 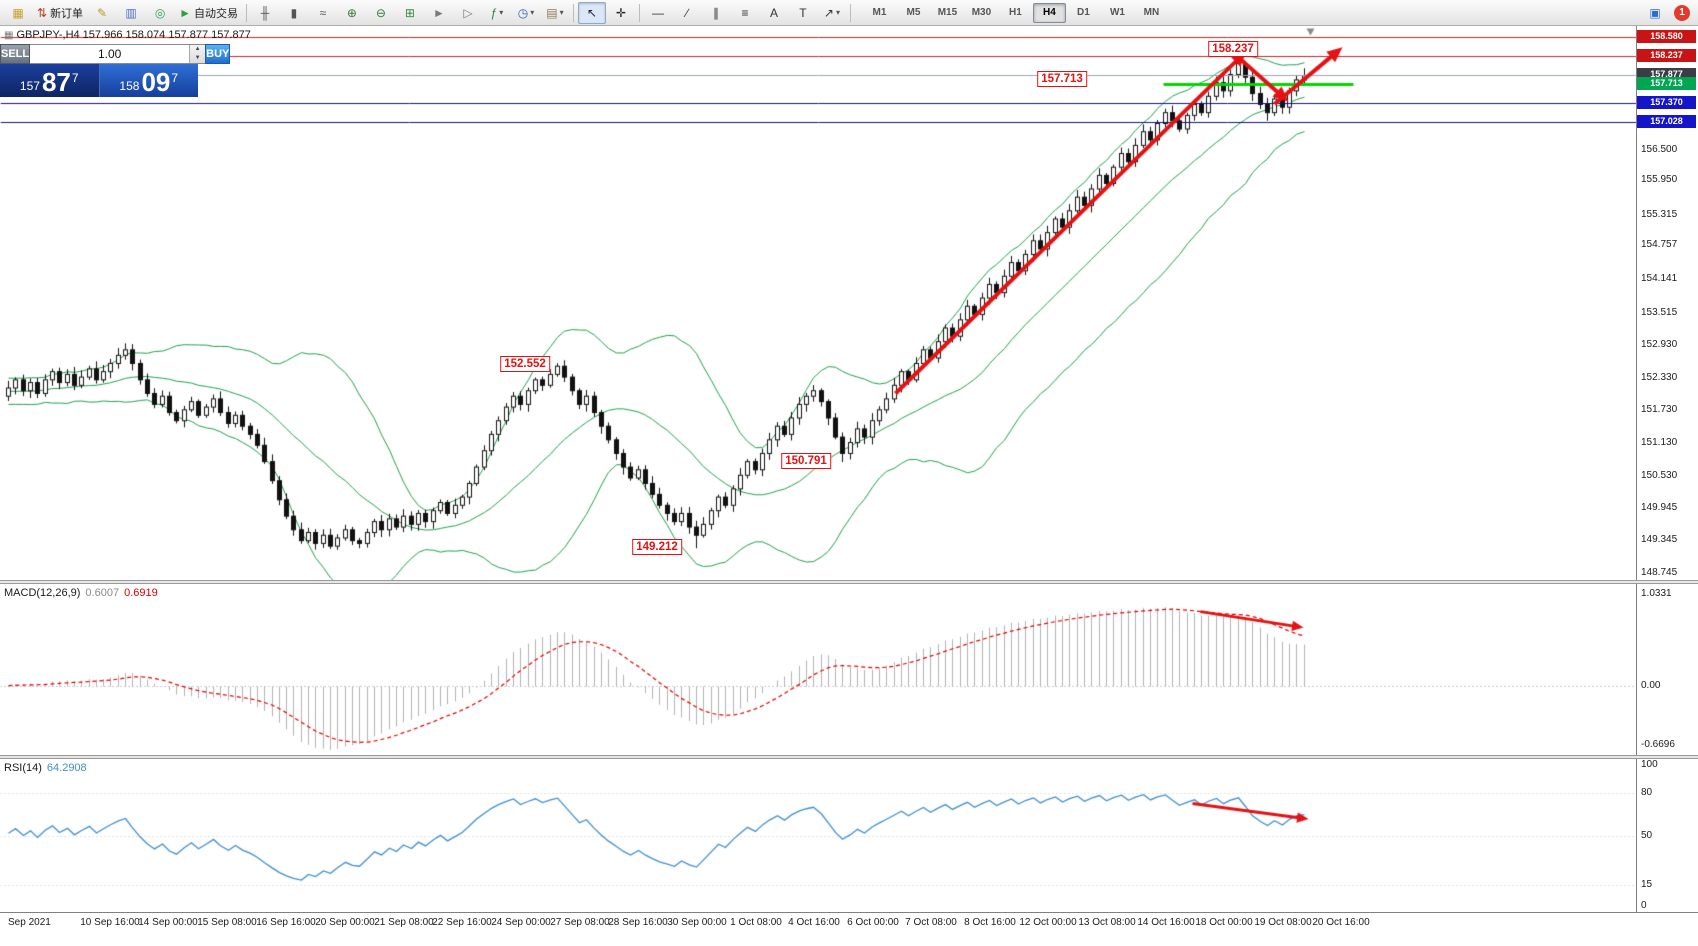 I want to click on rsi-label: RSI(14) 64.2908, so click(x=45, y=768).